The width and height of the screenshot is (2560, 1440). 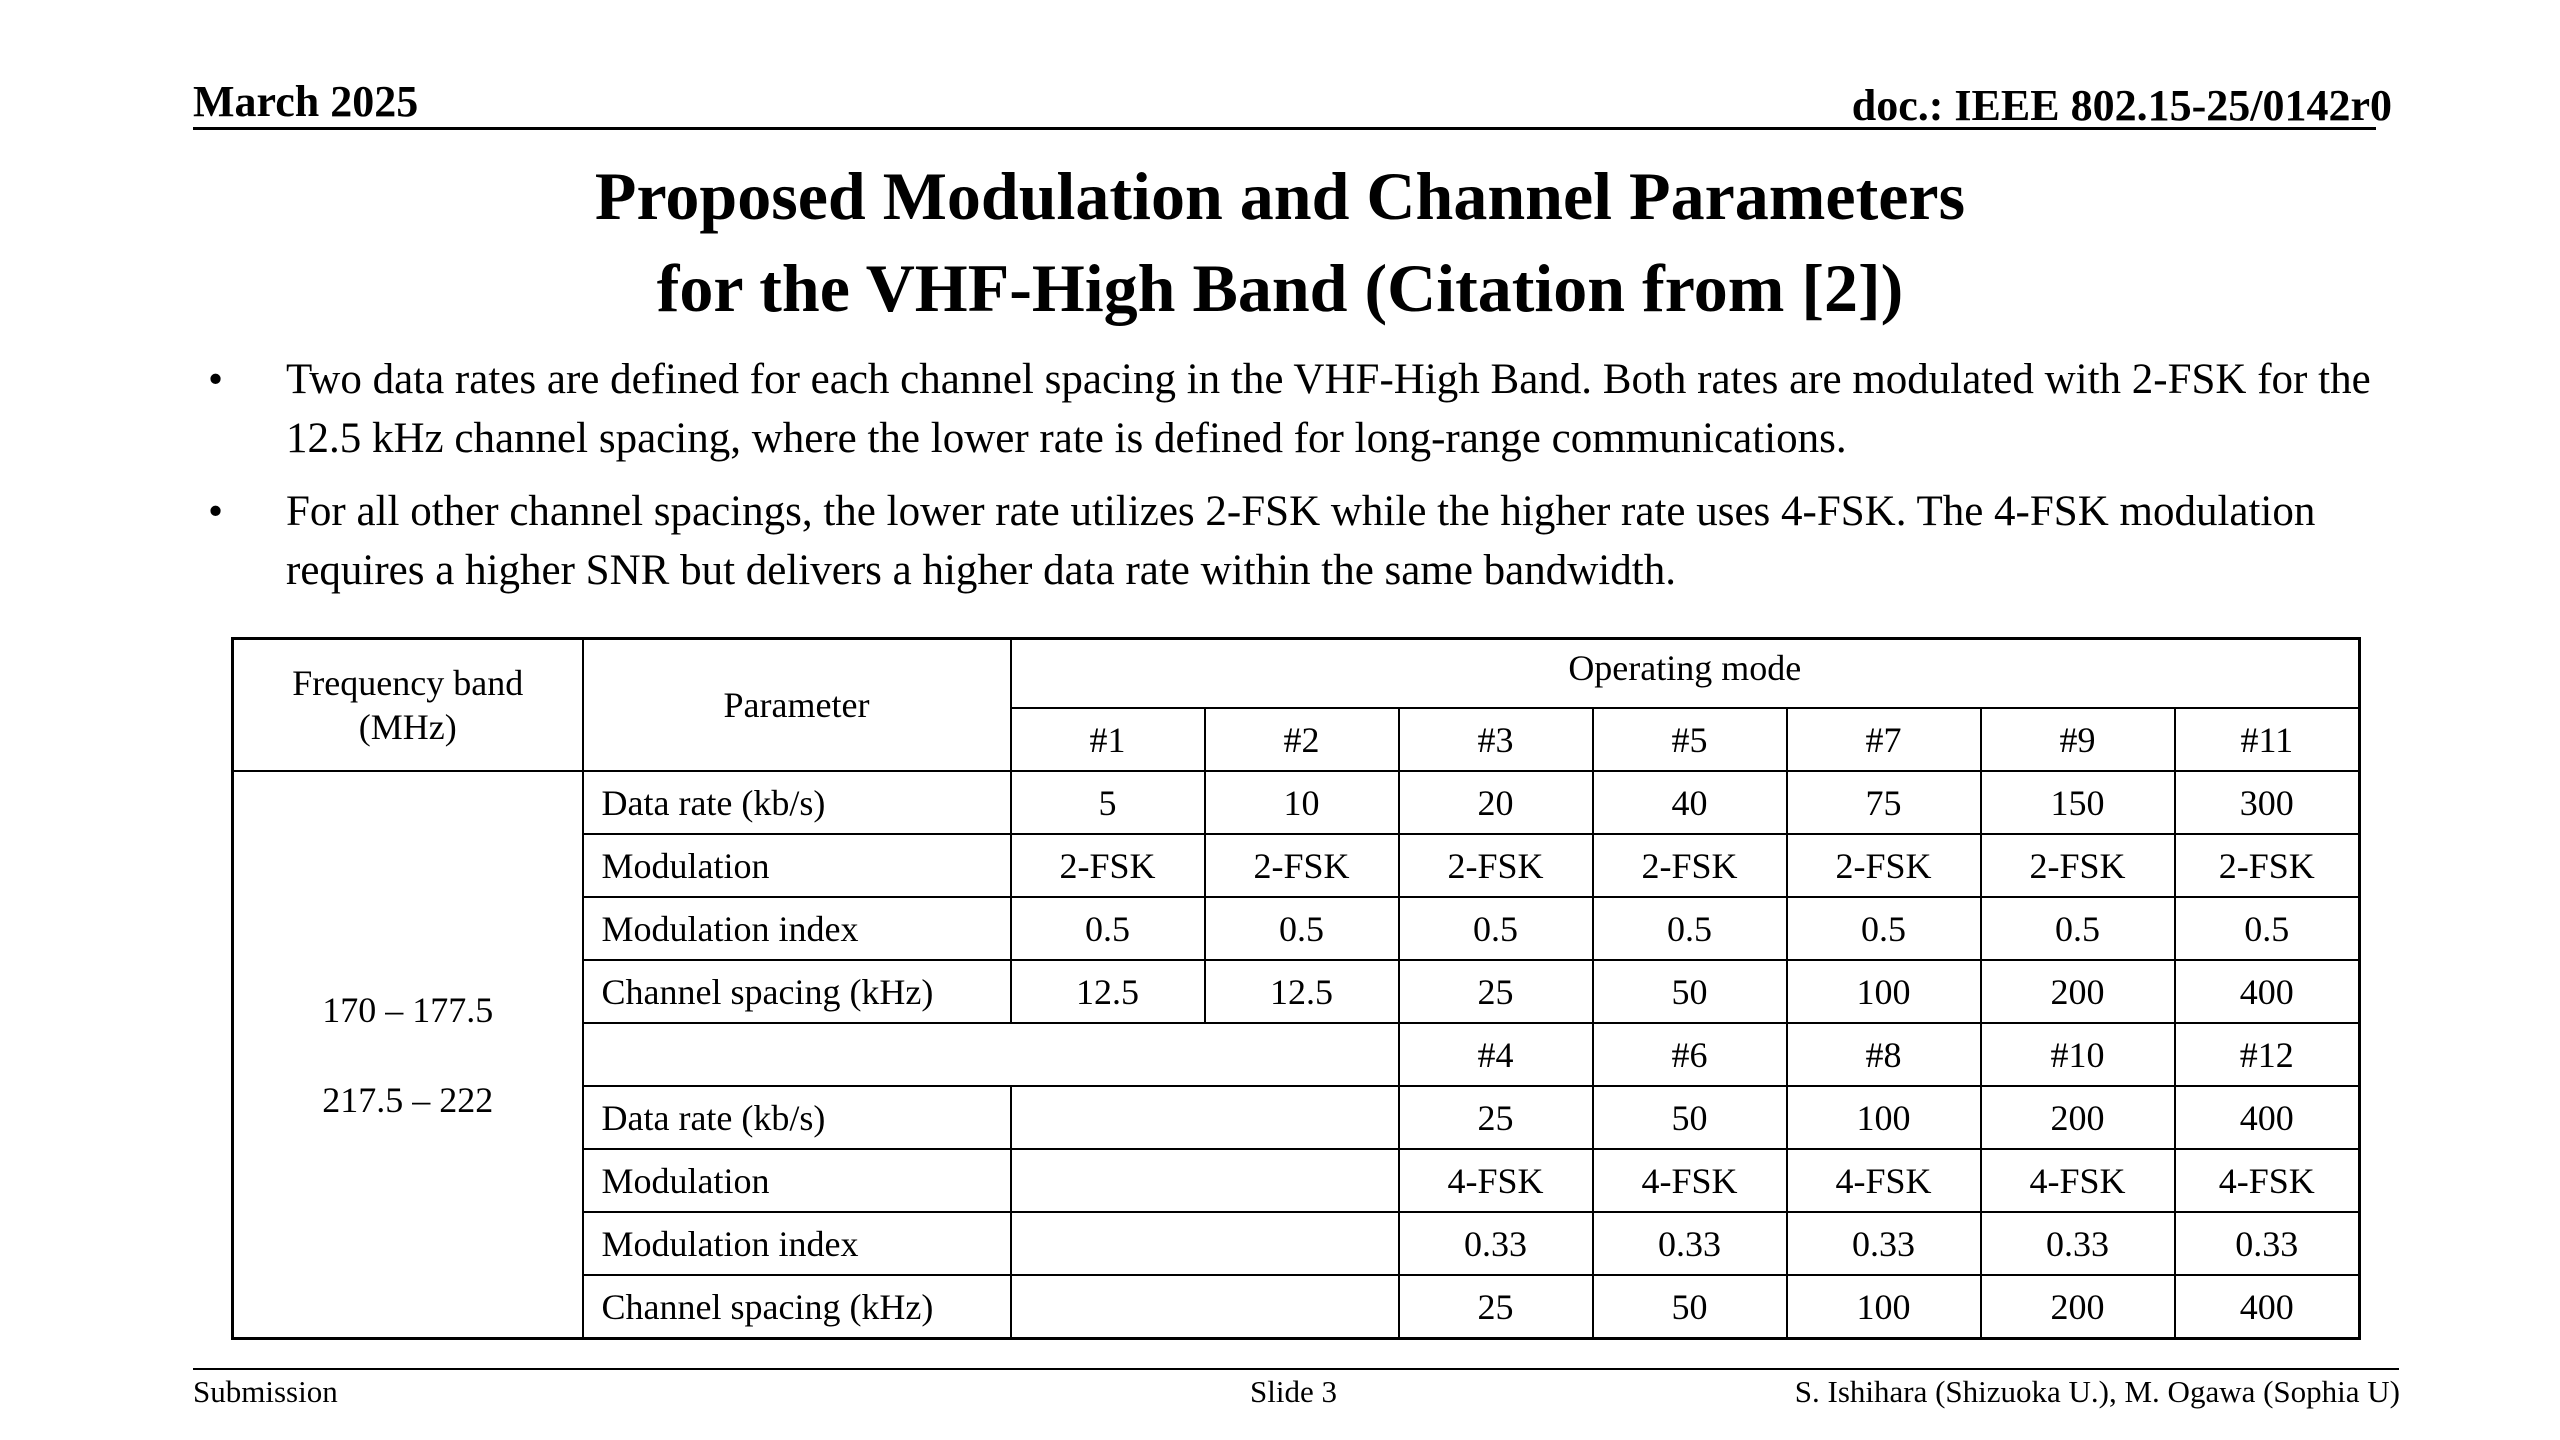 I want to click on header-date: March 2025, so click(x=306, y=101).